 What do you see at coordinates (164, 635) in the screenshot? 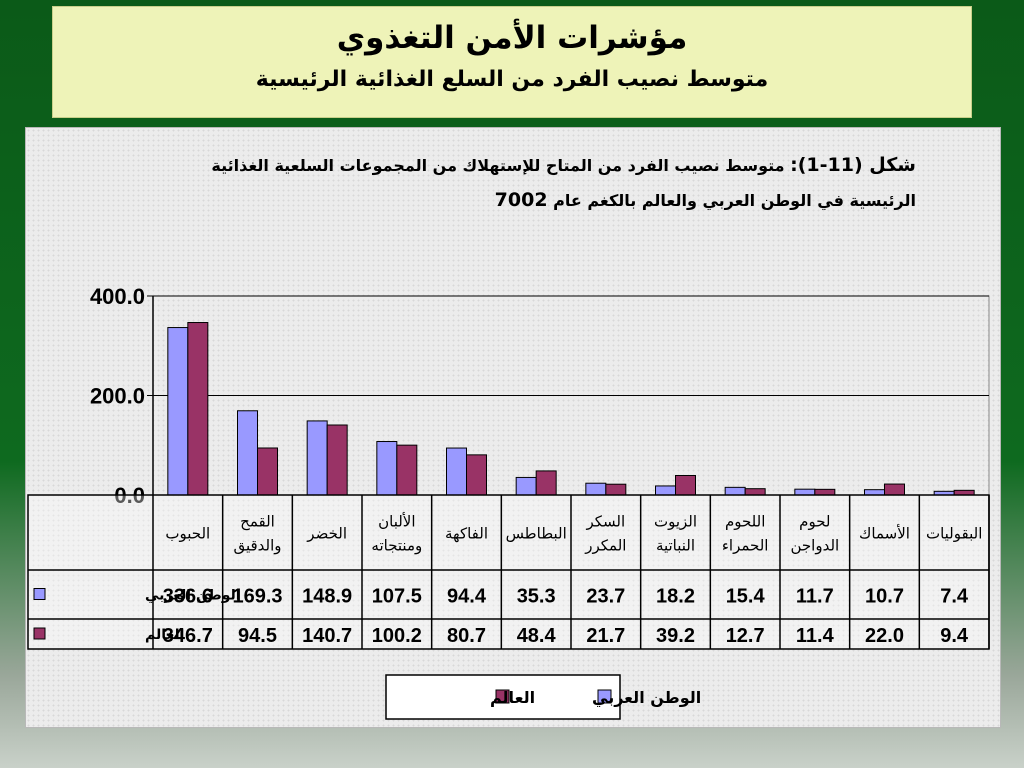
I see `series-row-label: العالم` at bounding box center [164, 635].